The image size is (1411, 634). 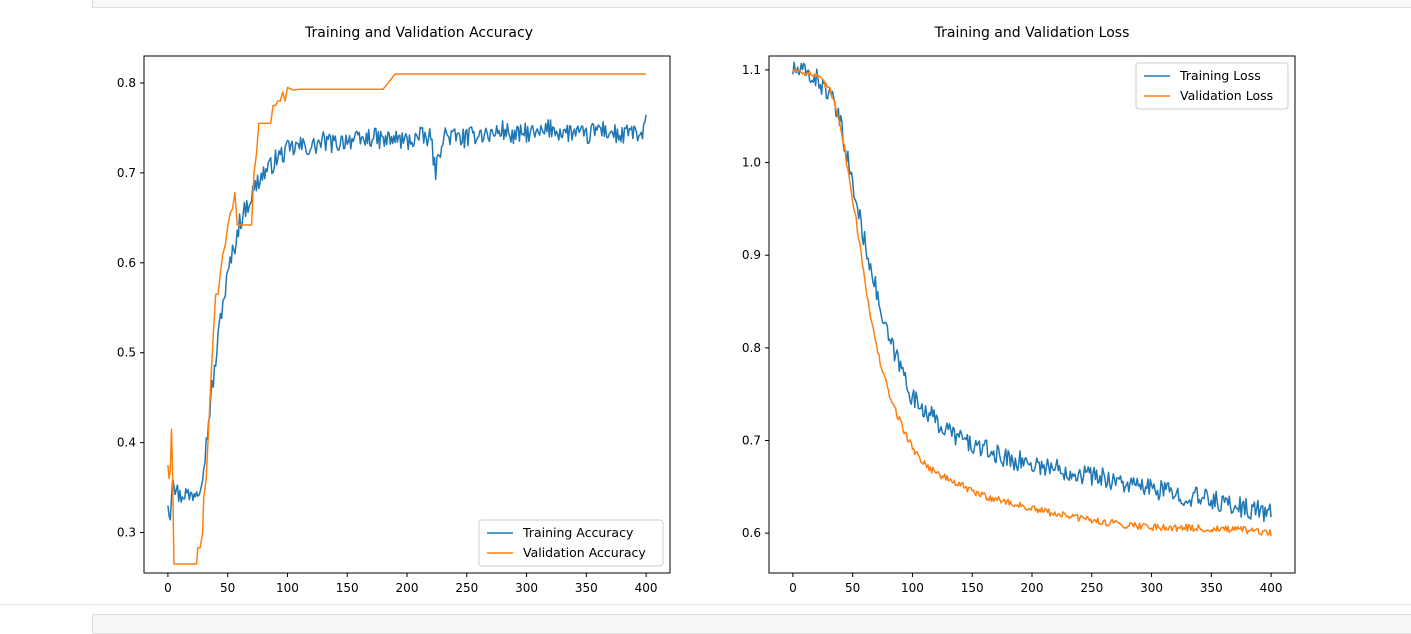 I want to click on y-tick-label: 0.3, so click(x=126, y=533).